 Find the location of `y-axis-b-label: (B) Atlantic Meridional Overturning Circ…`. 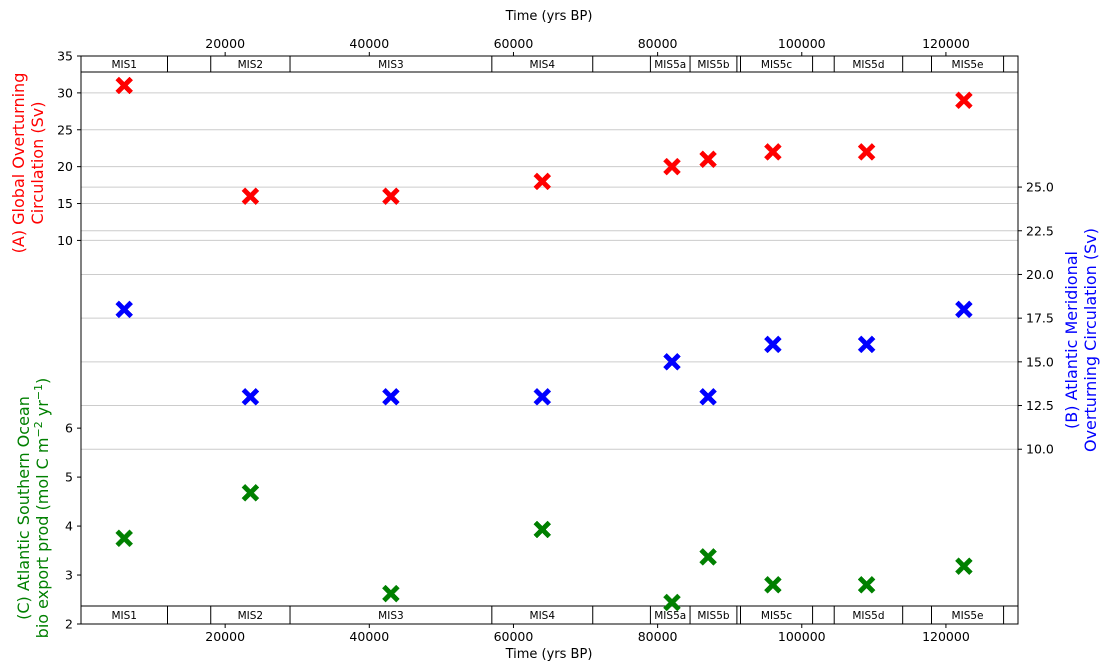

y-axis-b-label: (B) Atlantic Meridional Overturning Circ… is located at coordinates (1081, 340).